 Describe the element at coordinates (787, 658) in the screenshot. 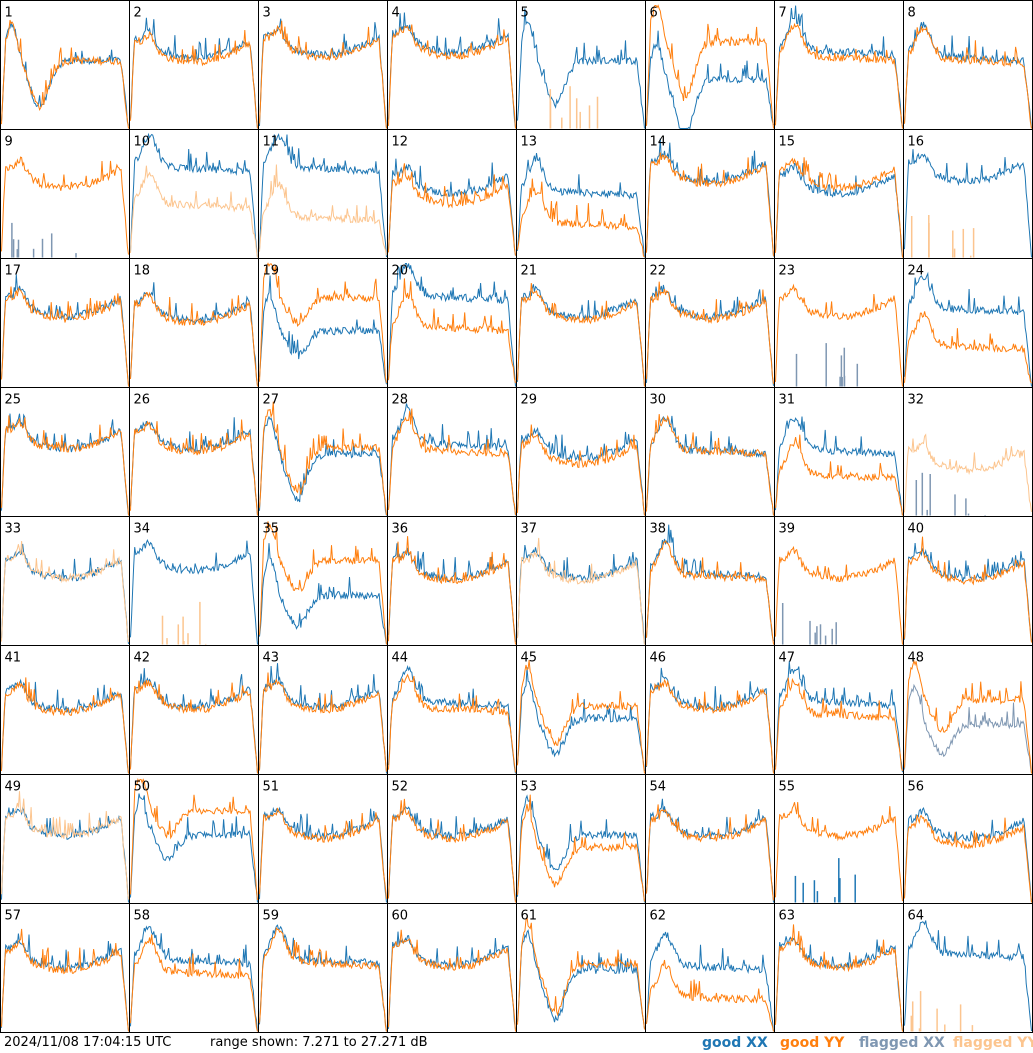

I see `panel-label: 47` at that location.